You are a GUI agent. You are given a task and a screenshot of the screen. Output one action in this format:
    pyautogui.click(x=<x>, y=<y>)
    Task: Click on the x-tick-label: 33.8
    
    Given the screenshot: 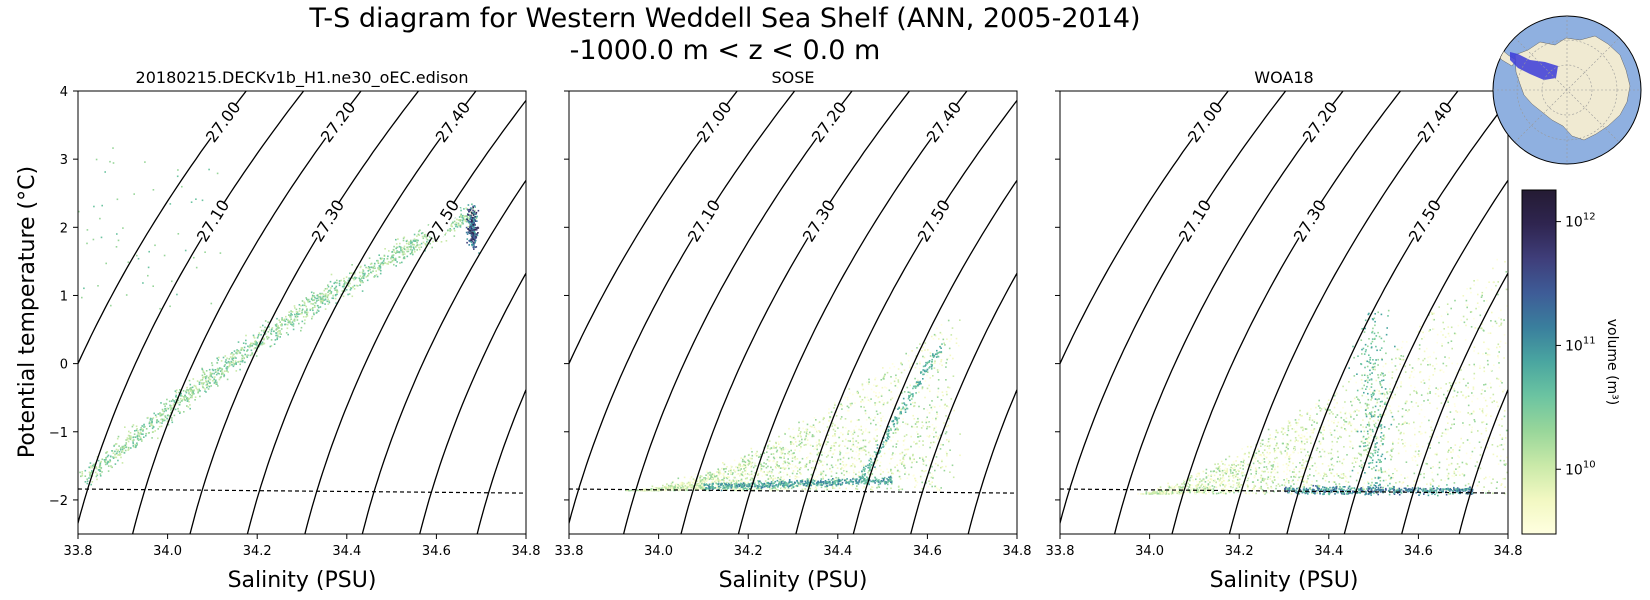 What is the action you would take?
    pyautogui.click(x=78, y=551)
    